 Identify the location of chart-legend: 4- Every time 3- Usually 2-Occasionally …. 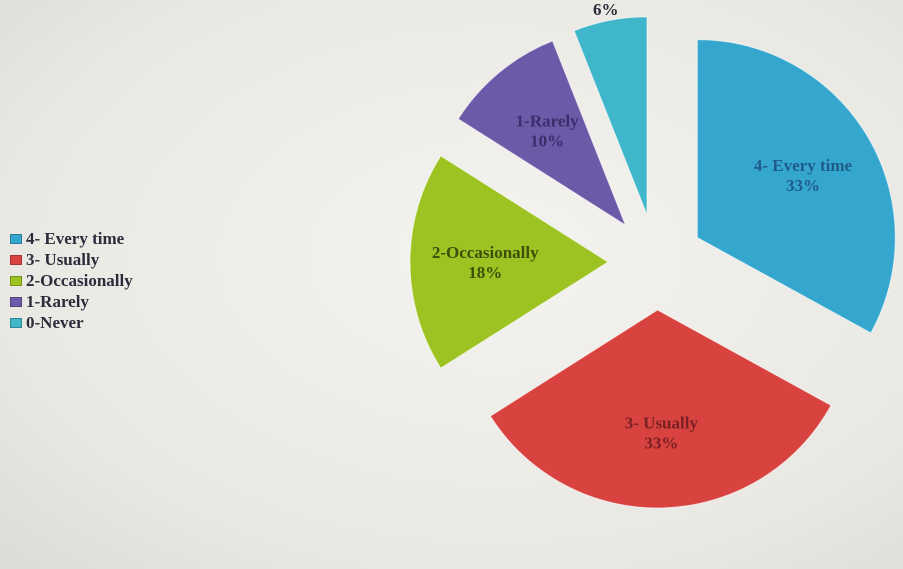
(71, 280).